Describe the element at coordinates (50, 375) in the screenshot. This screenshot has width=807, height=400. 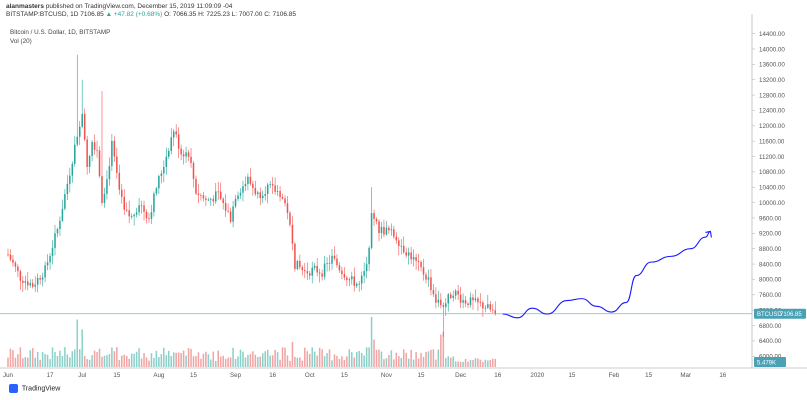
I see `time-tick-label: 17` at that location.